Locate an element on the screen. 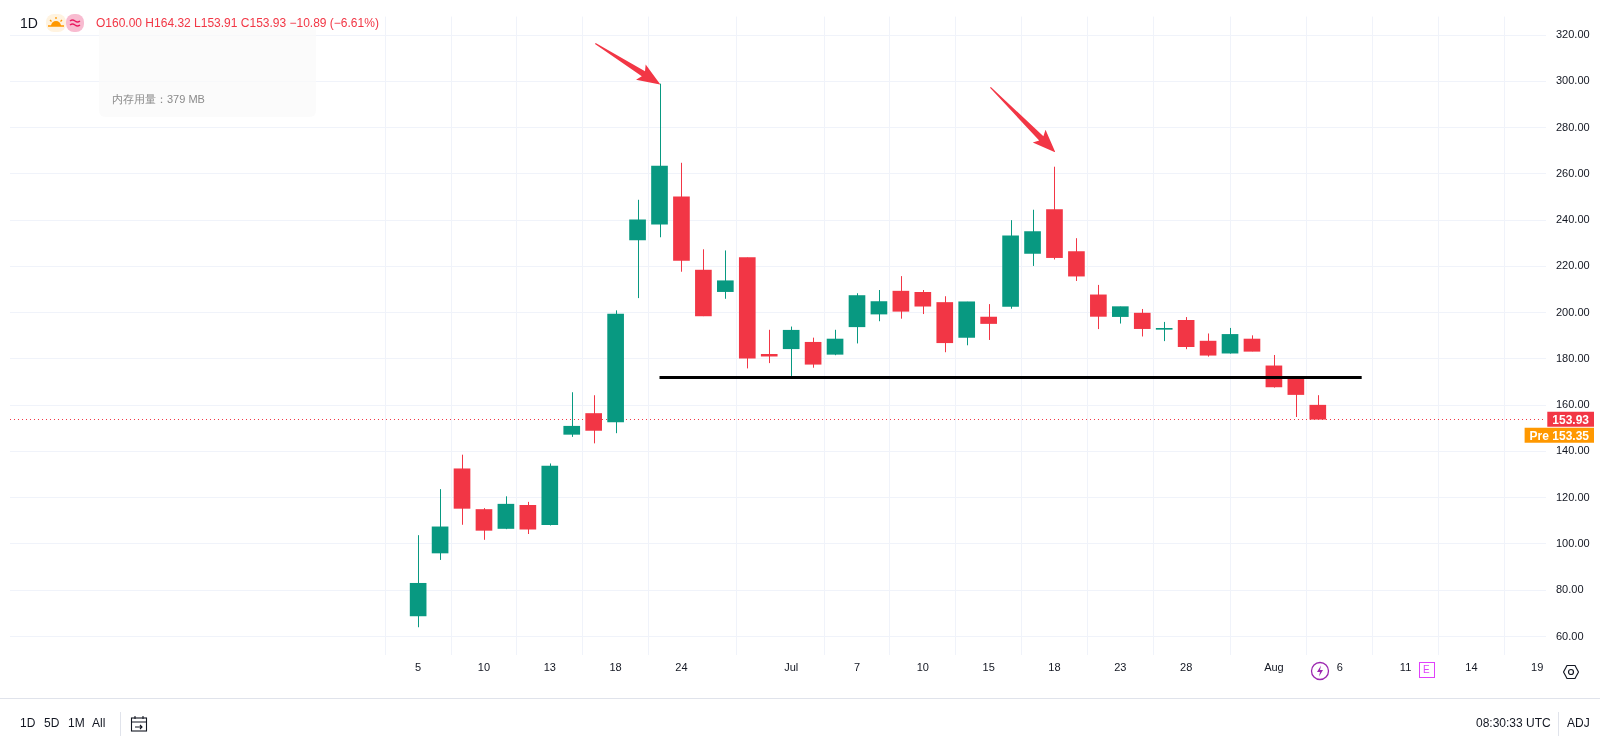 The width and height of the screenshot is (1600, 747). annotation: Pre 153.35 is located at coordinates (1559, 435).